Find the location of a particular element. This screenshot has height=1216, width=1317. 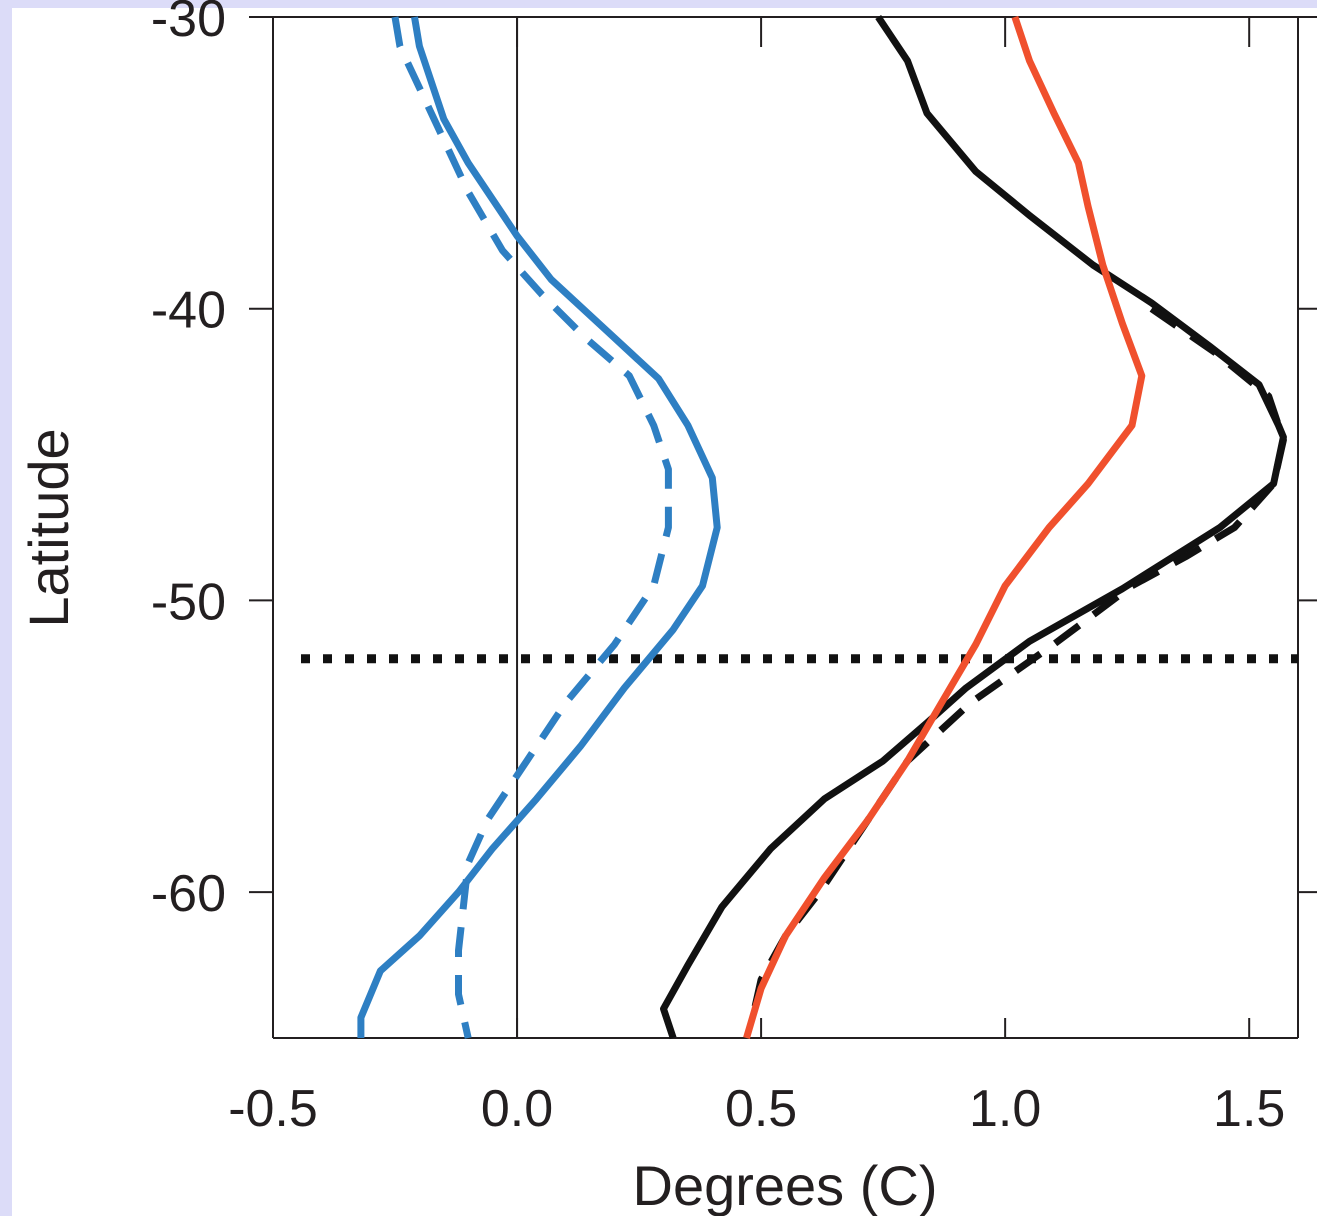

x-axis-title: Degrees (C) is located at coordinates (785, 1185).